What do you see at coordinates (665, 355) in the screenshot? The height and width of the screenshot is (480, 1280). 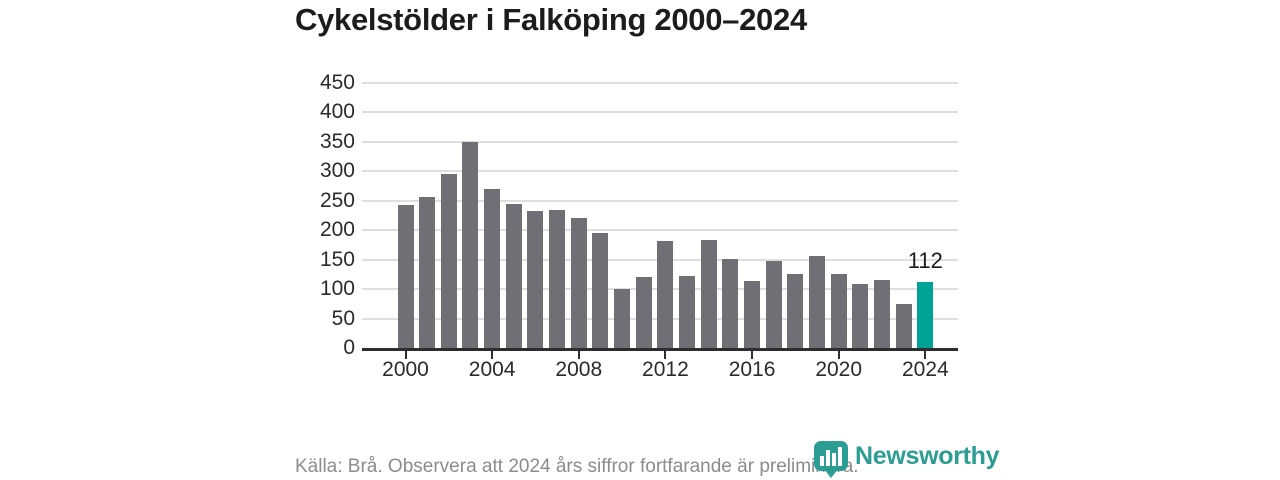 I see `x-axis-tick-2012` at bounding box center [665, 355].